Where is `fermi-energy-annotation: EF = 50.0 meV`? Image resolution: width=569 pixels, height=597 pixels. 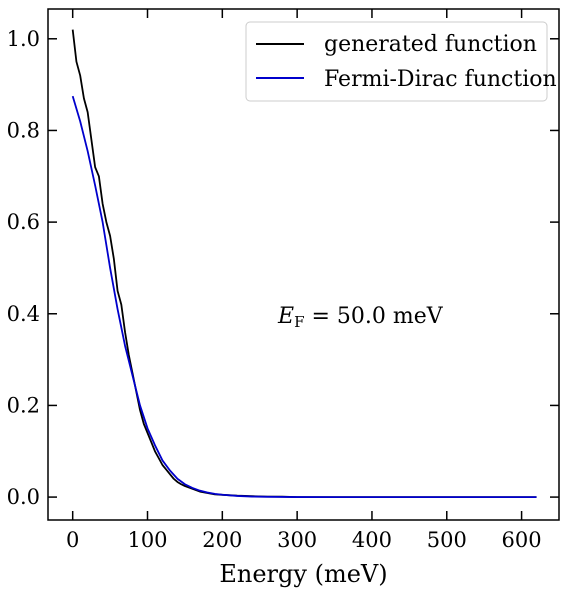 fermi-energy-annotation: EF = 50.0 meV is located at coordinates (360, 317).